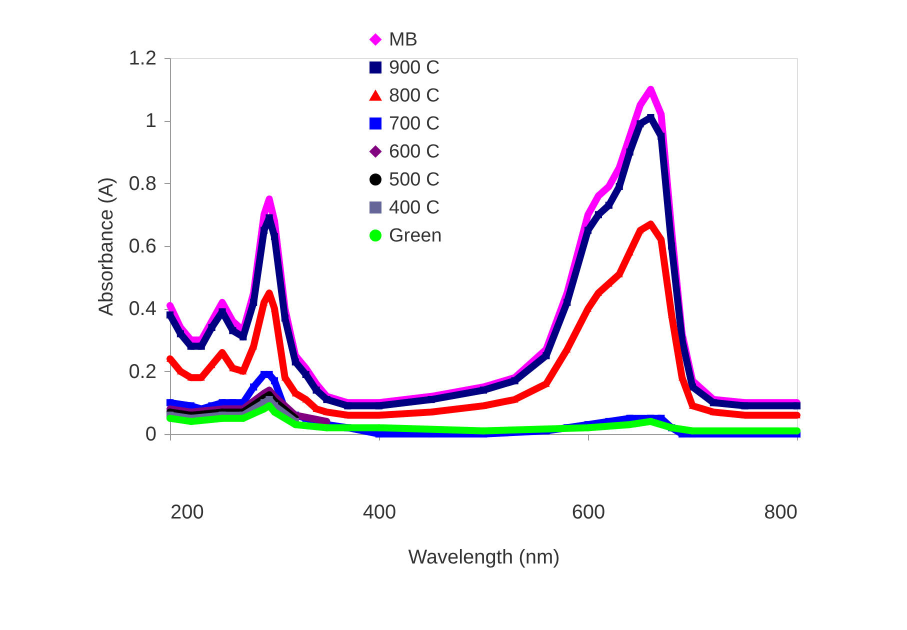 Image resolution: width=907 pixels, height=630 pixels. What do you see at coordinates (142, 183) in the screenshot?
I see `y-tick-label: 0.8` at bounding box center [142, 183].